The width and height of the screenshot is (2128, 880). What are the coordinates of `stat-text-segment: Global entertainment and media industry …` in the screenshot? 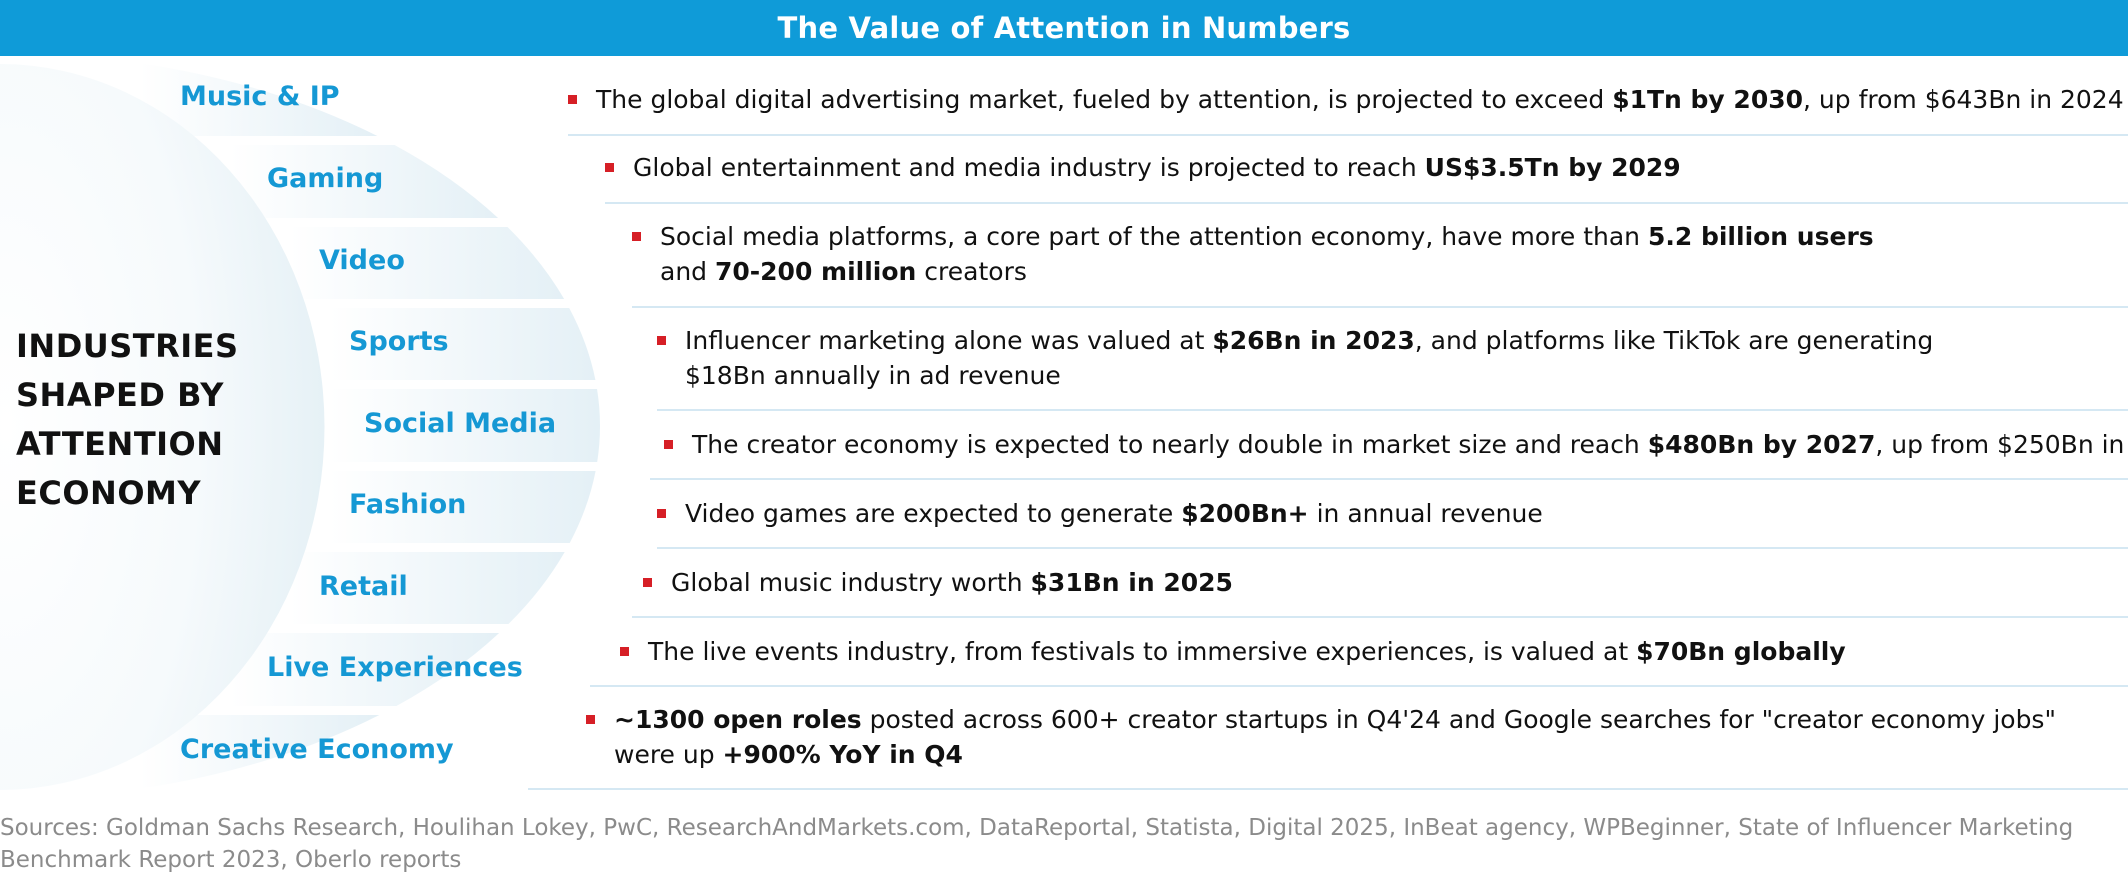 It's located at (1029, 167).